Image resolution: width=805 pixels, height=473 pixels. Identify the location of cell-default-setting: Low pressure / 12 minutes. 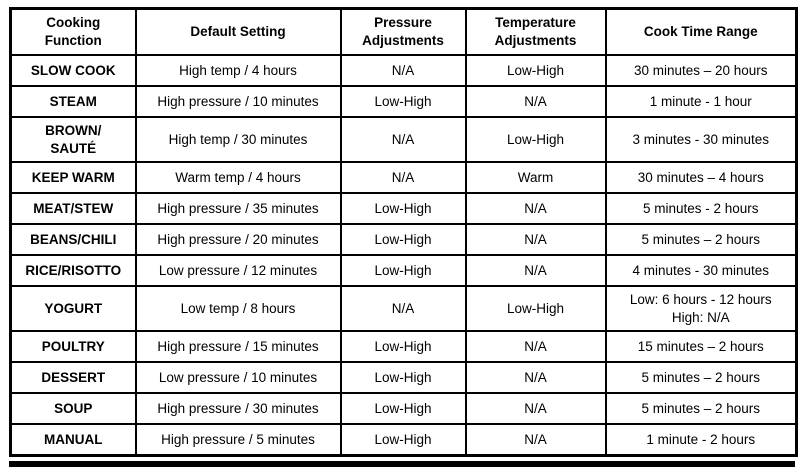
(238, 271).